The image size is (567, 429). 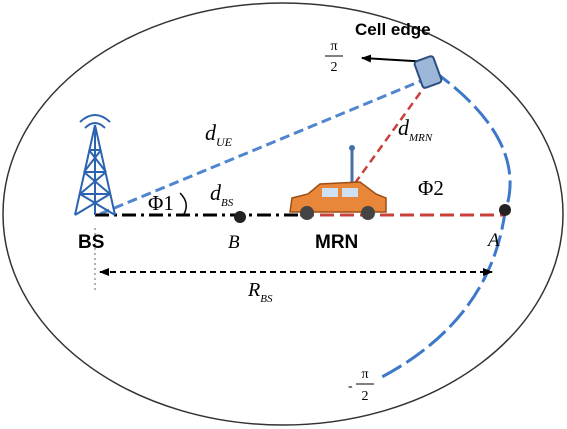 What do you see at coordinates (350, 386) in the screenshot?
I see `fraction-sign: -` at bounding box center [350, 386].